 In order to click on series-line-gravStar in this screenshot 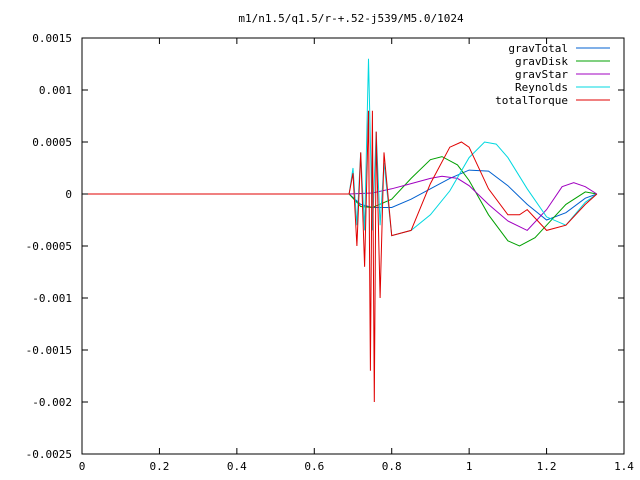, I will do `click(340, 203)`.